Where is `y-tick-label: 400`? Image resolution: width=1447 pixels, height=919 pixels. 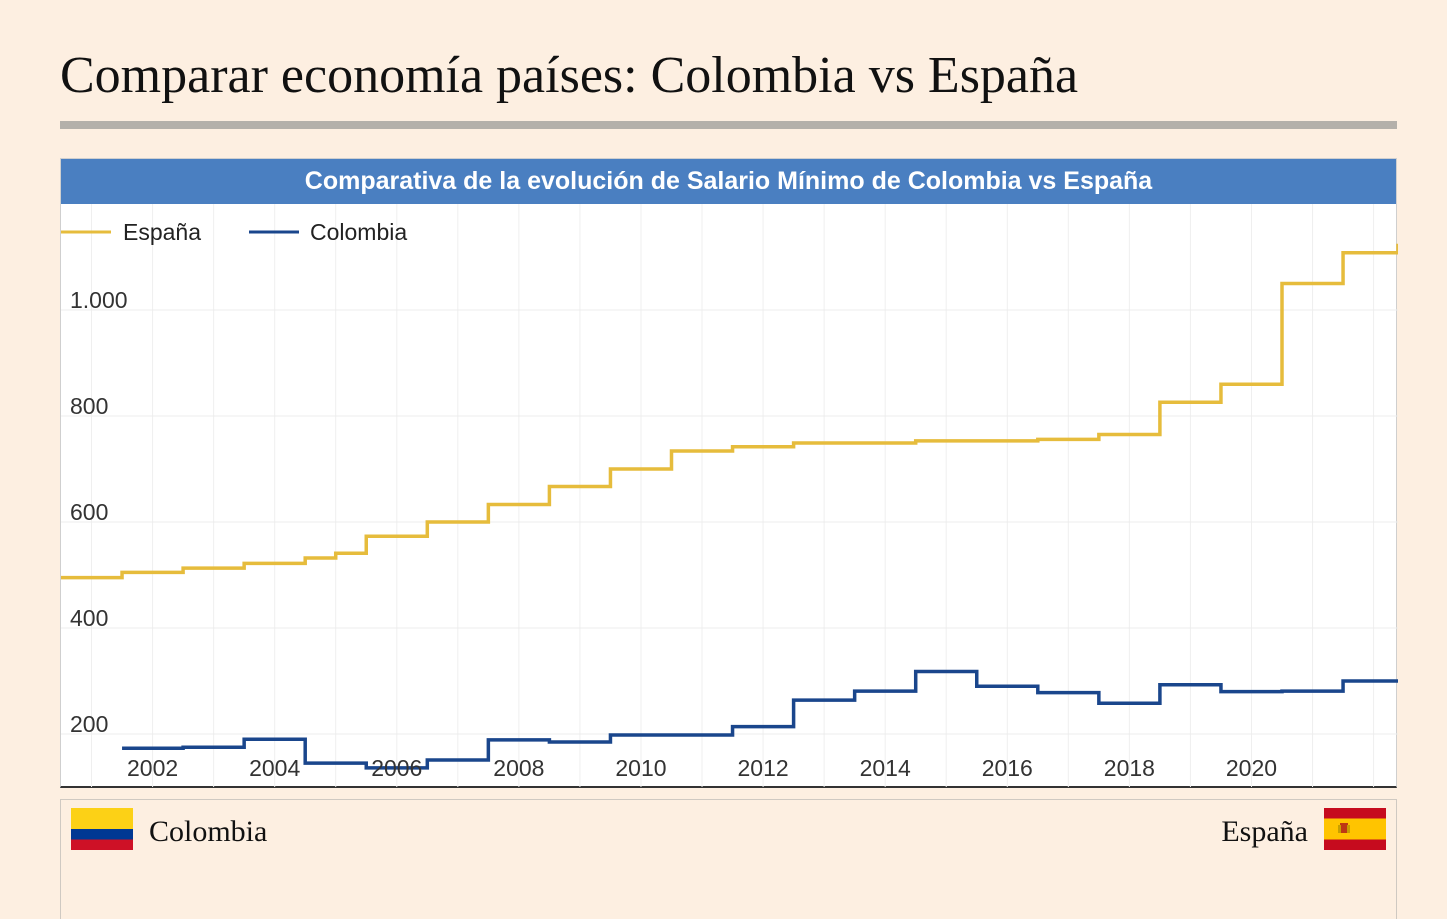
y-tick-label: 400 is located at coordinates (89, 618).